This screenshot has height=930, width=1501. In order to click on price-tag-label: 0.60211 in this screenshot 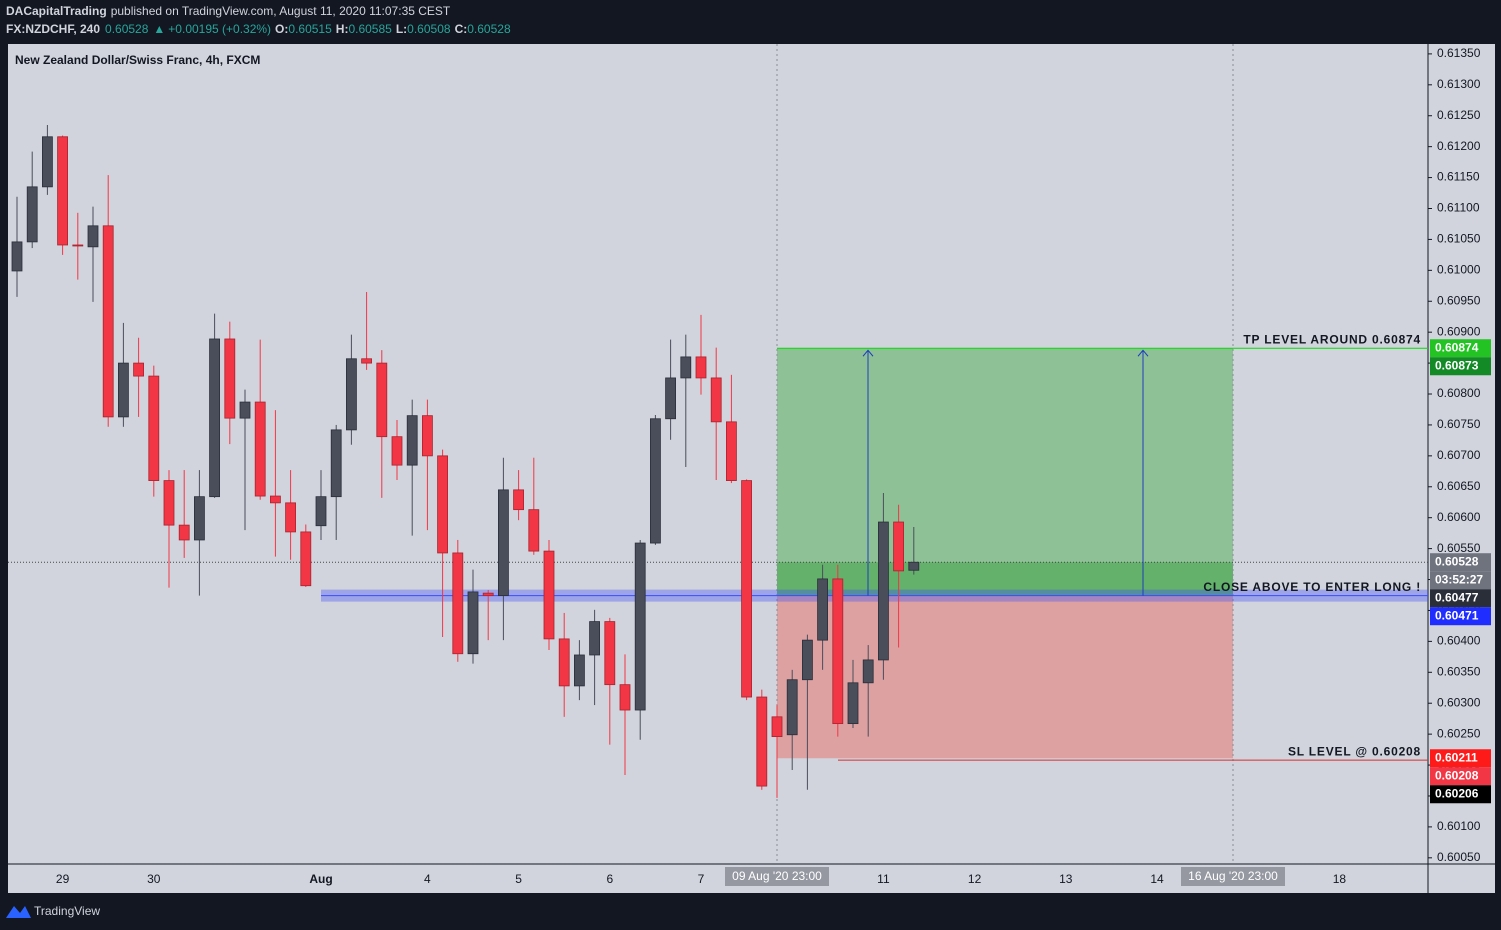, I will do `click(1456, 757)`.